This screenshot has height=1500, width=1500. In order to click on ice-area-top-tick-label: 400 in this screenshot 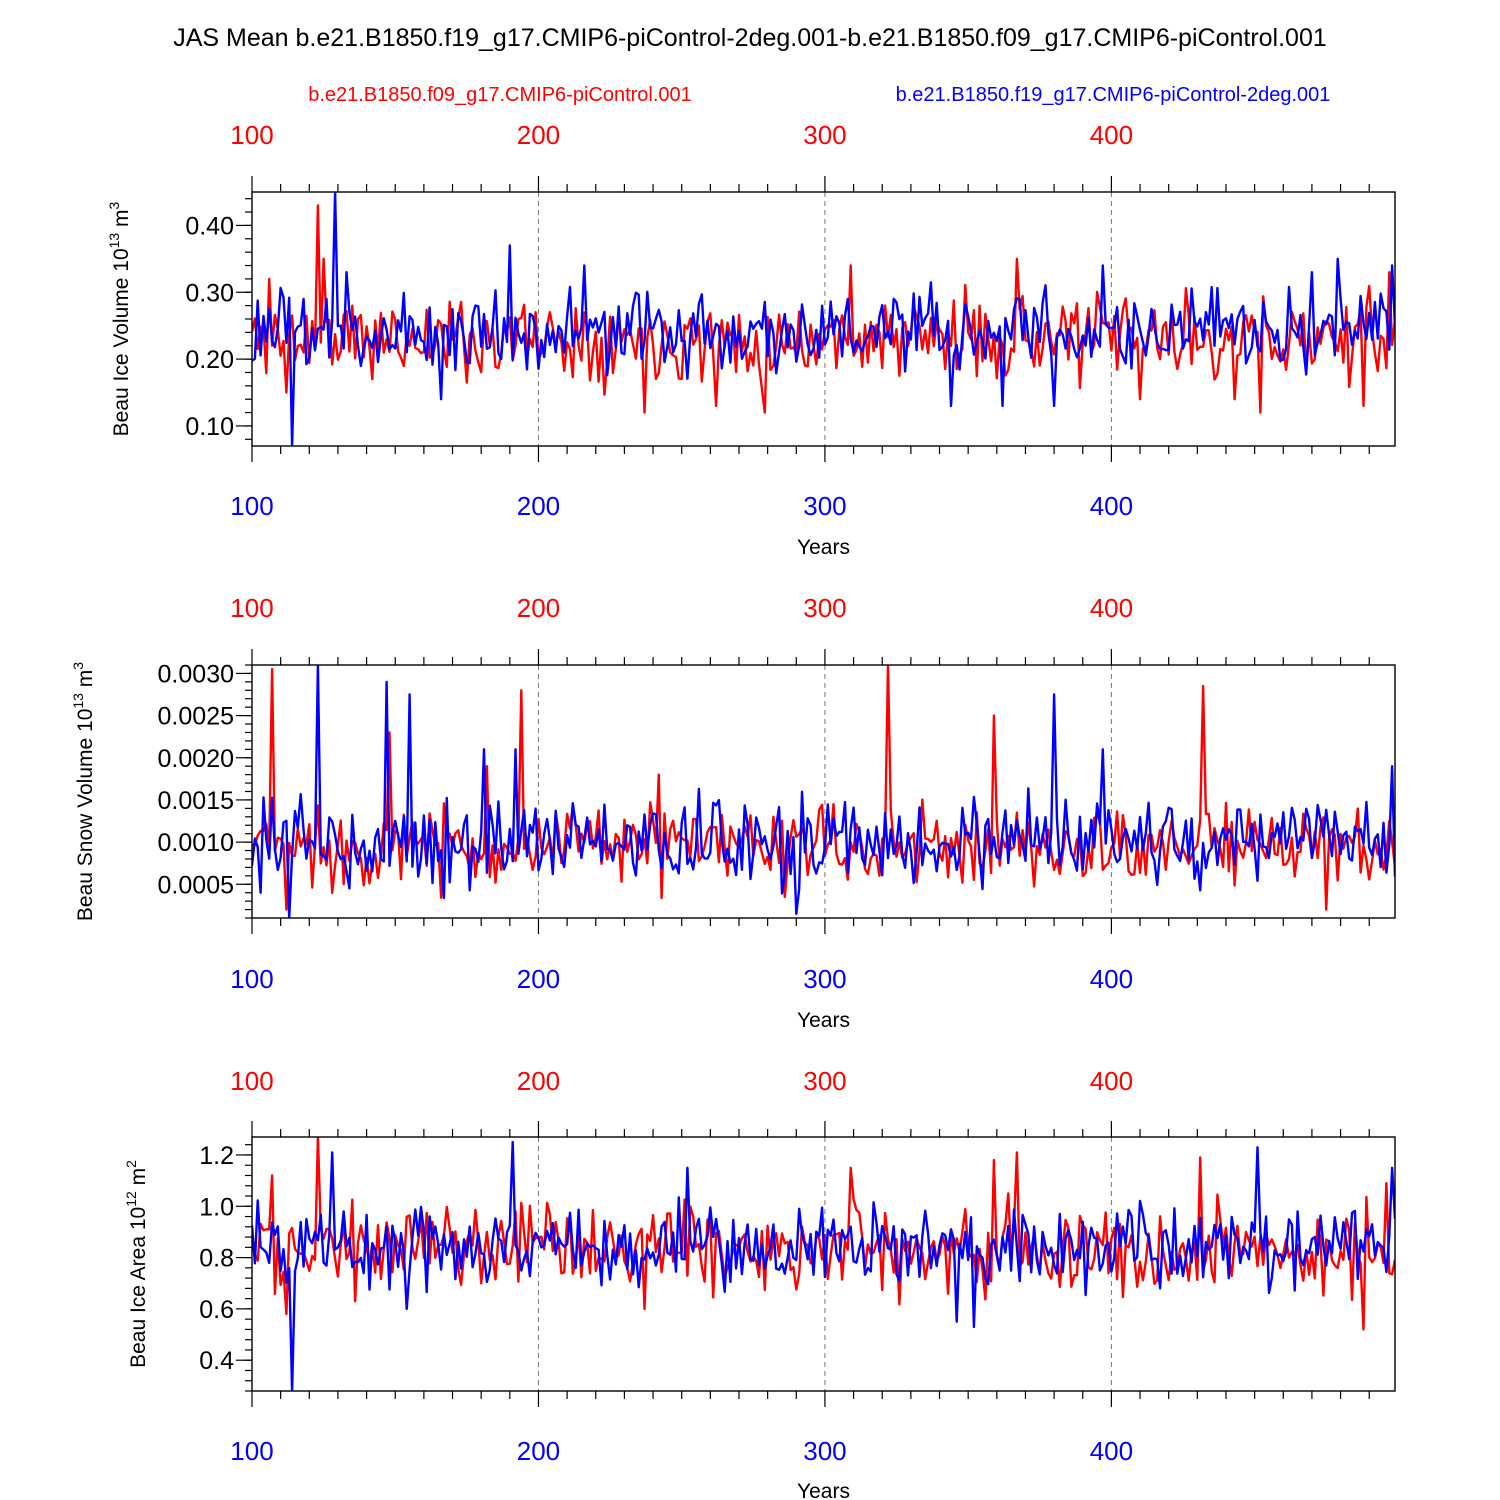, I will do `click(1111, 1081)`.